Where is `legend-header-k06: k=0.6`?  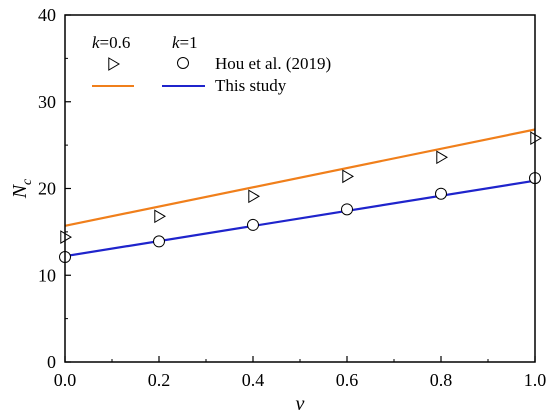 legend-header-k06: k=0.6 is located at coordinates (111, 42).